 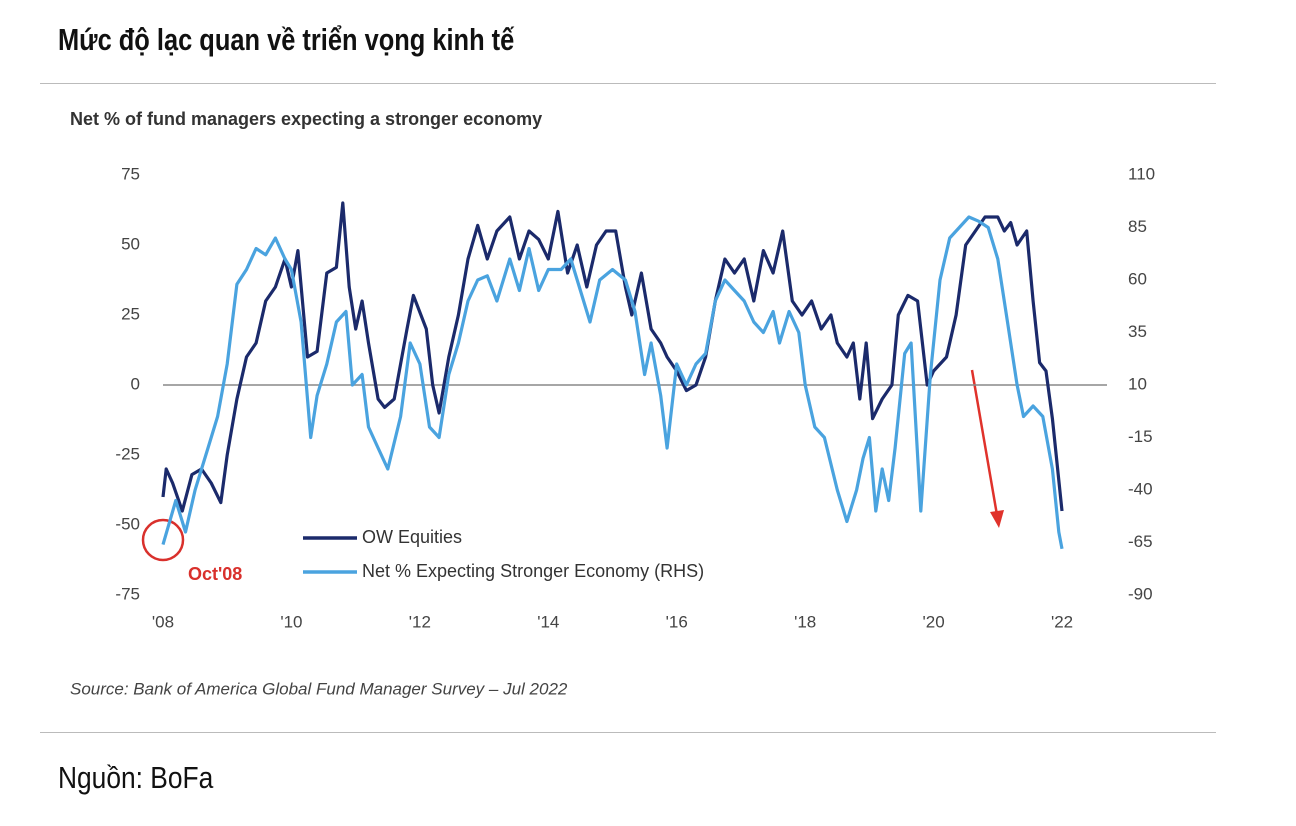 What do you see at coordinates (805, 621) in the screenshot?
I see `x-tick-label: '18` at bounding box center [805, 621].